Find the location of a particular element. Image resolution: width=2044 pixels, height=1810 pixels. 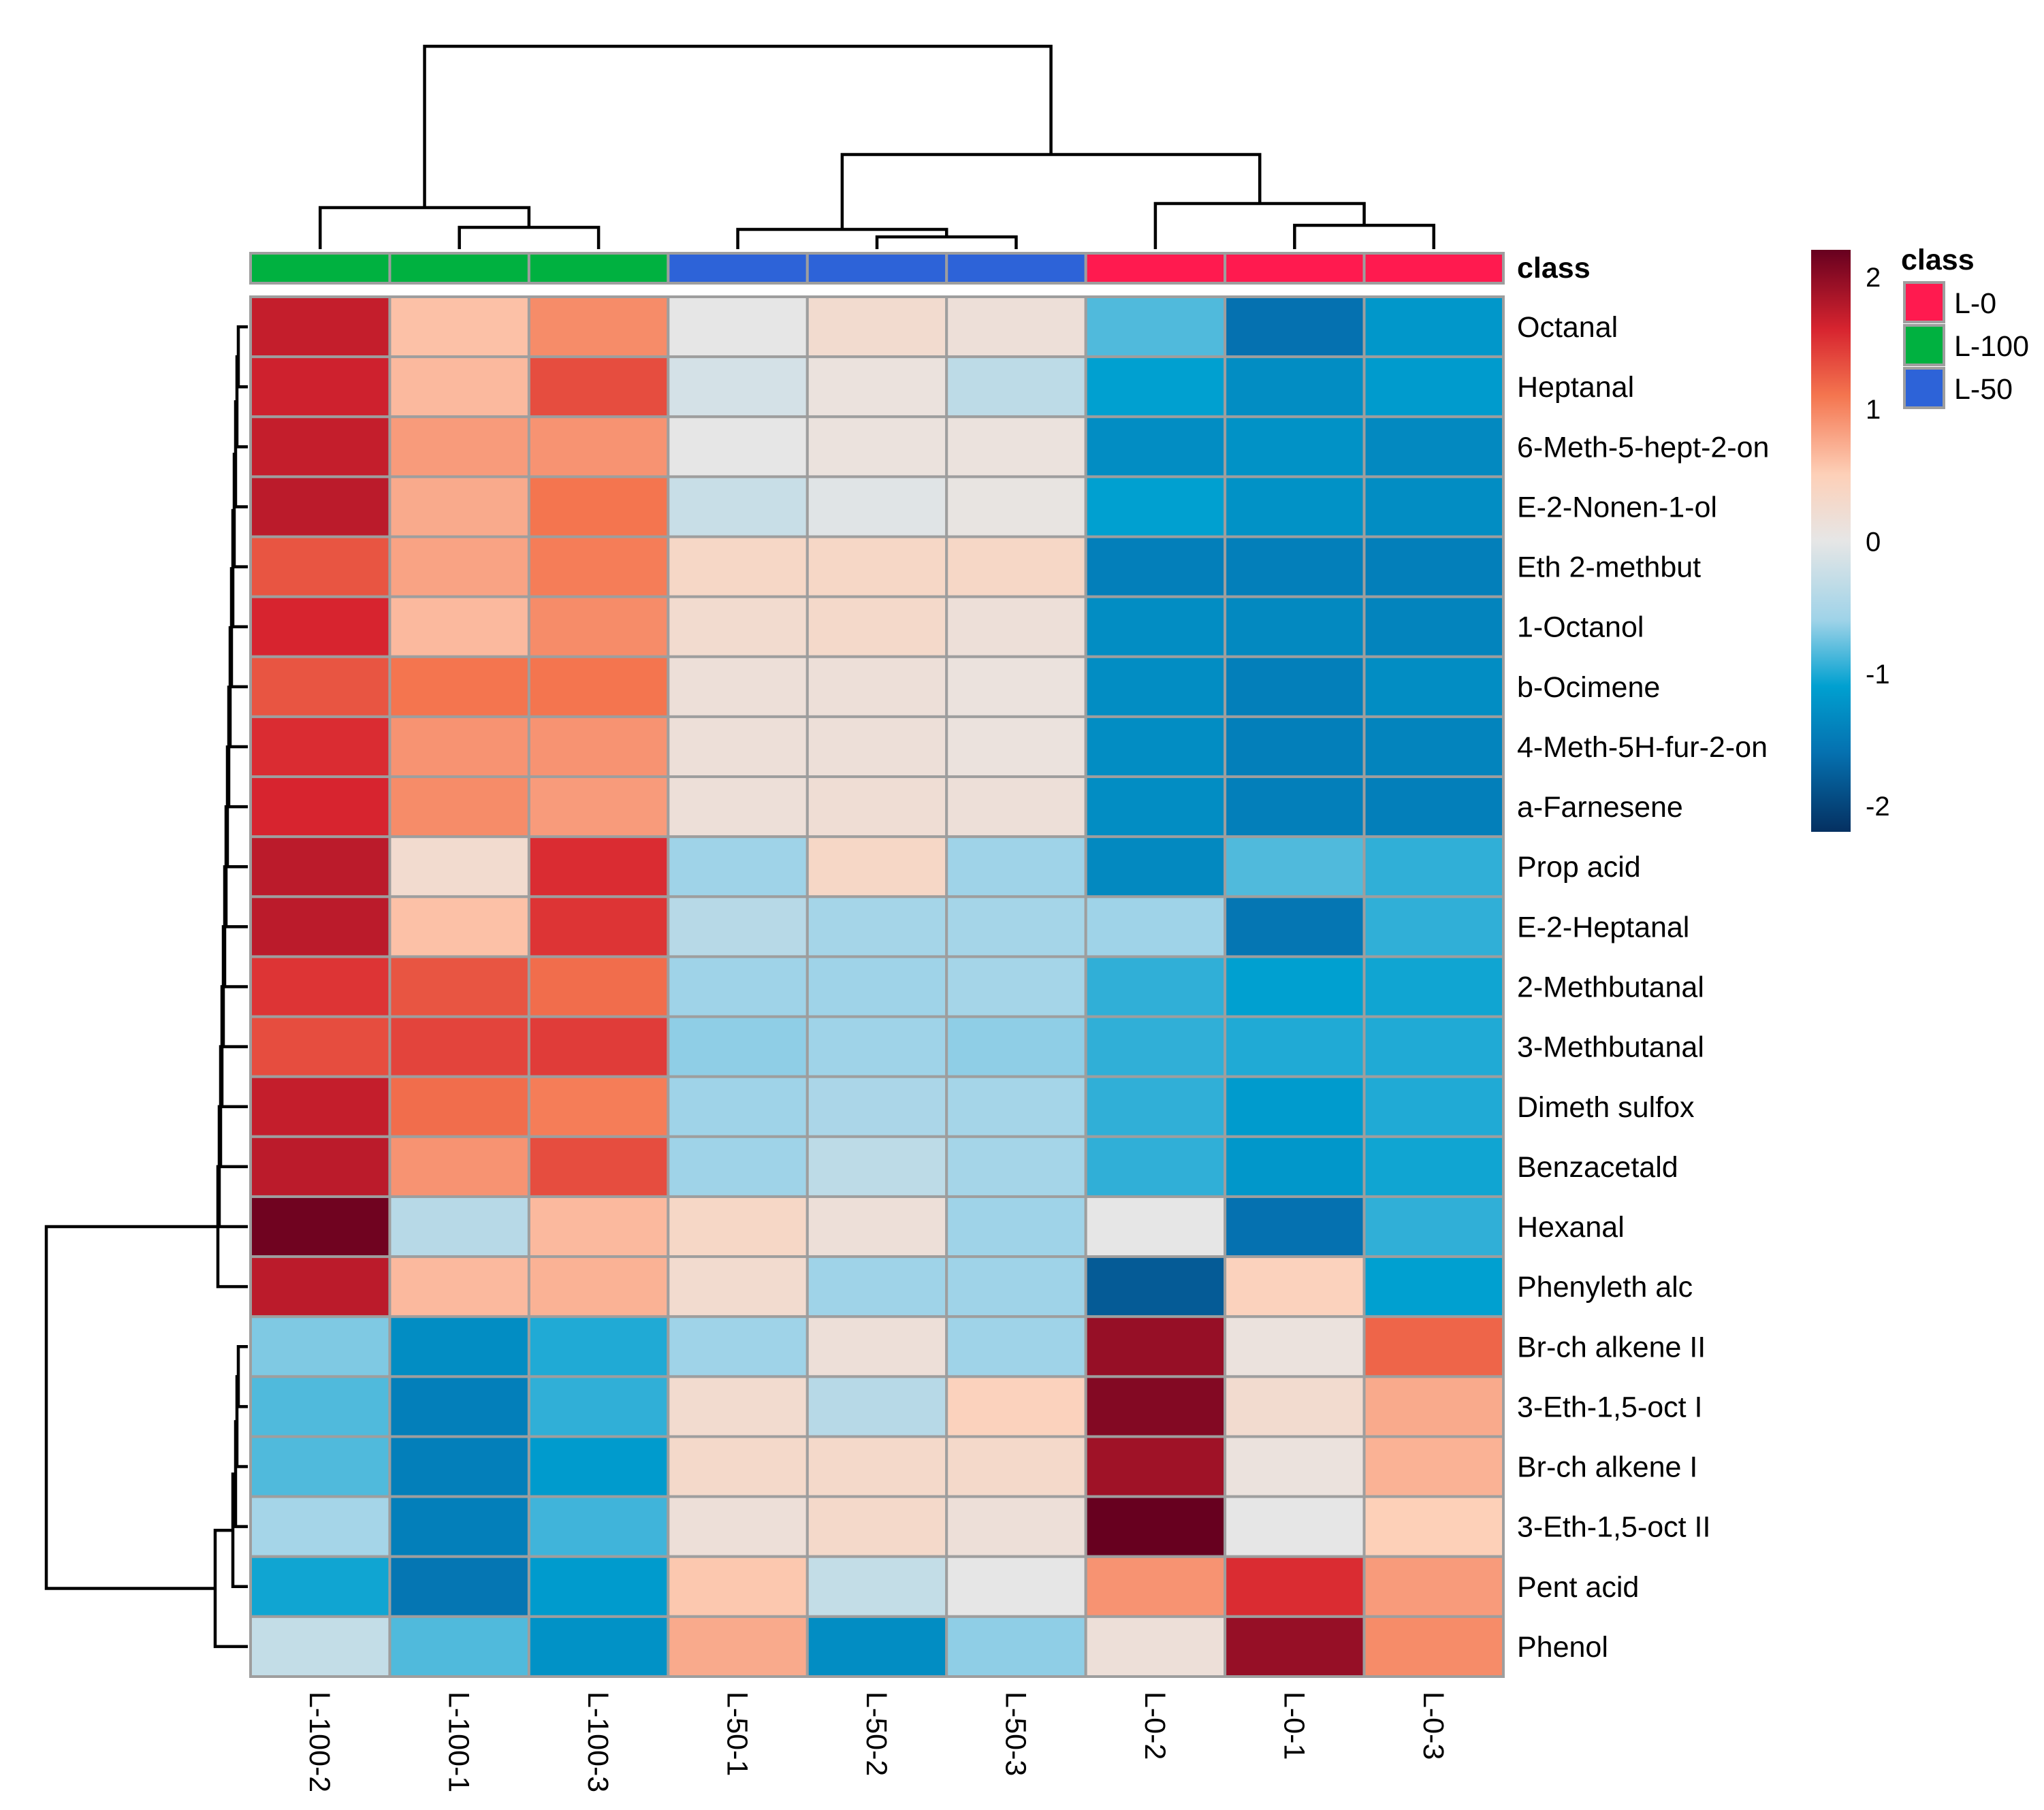

color-scale-tick-0: 0 is located at coordinates (1874, 542).